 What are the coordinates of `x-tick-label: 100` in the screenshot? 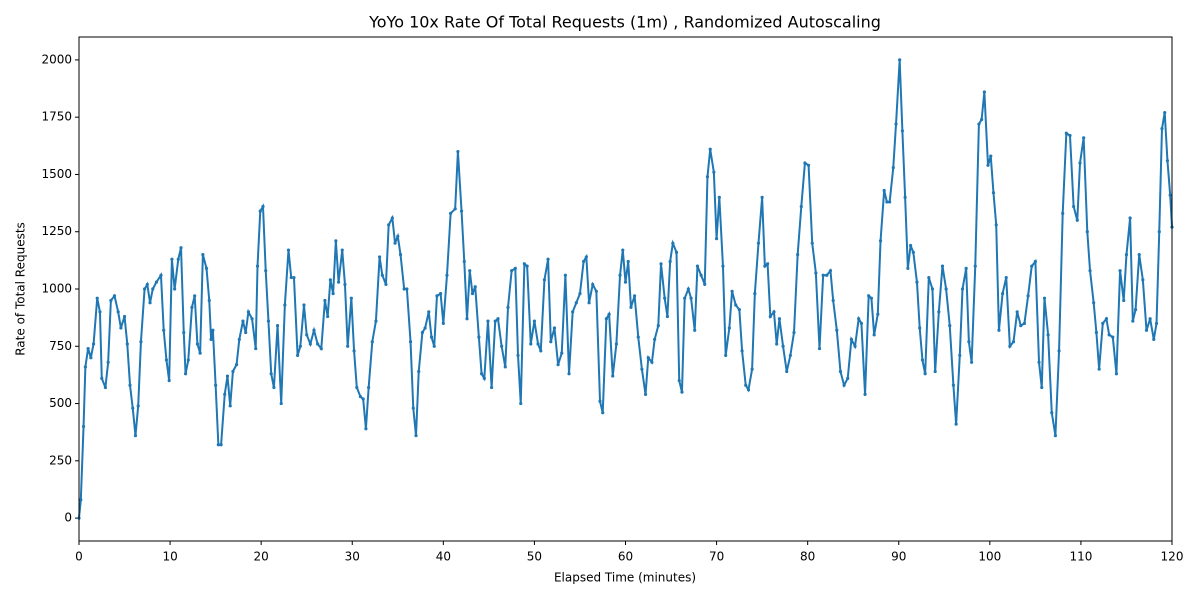 It's located at (989, 557).